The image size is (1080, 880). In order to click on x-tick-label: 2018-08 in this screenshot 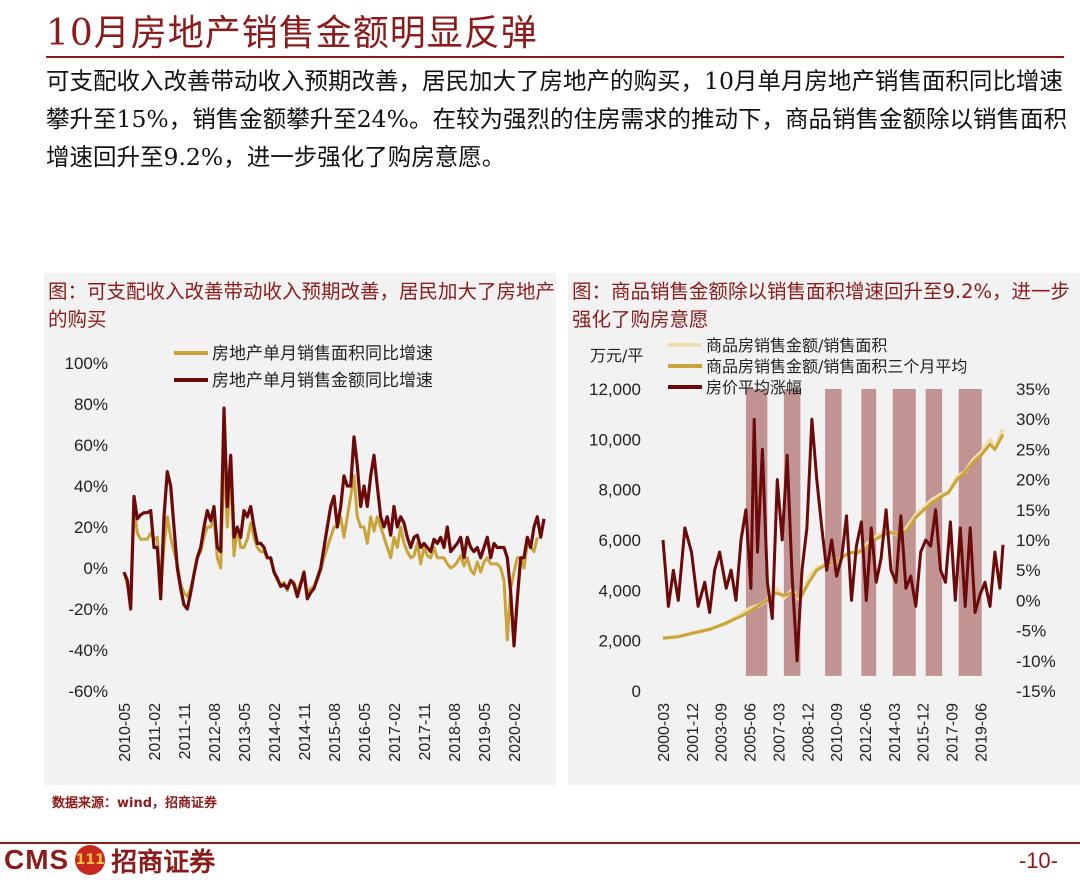, I will do `click(455, 732)`.